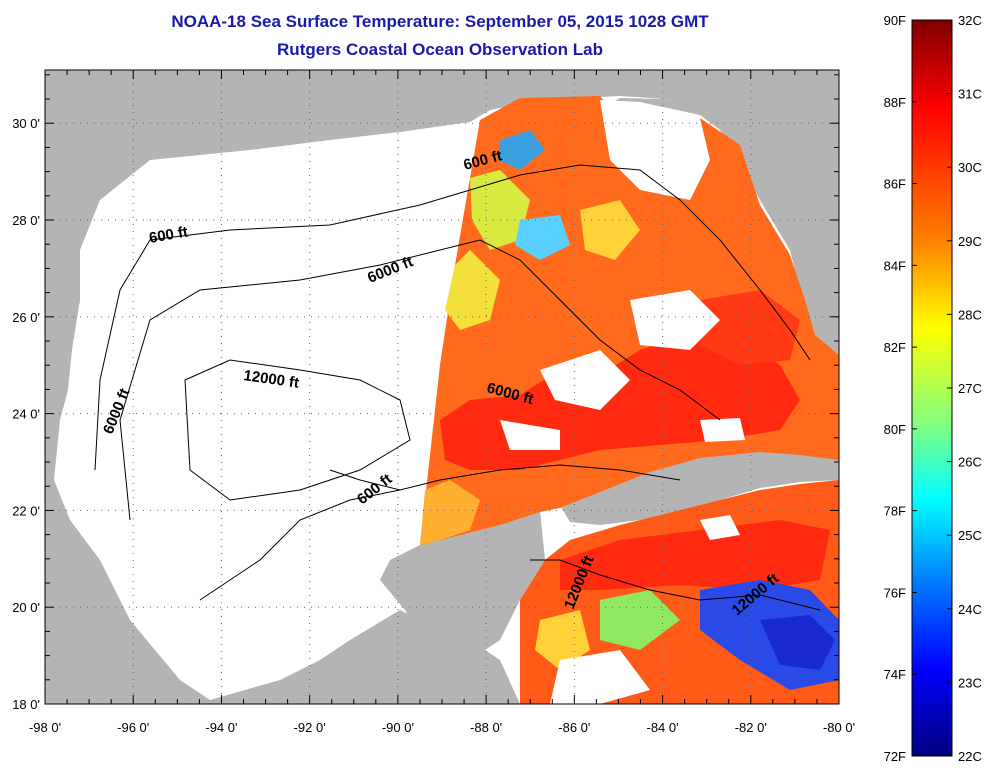 The height and width of the screenshot is (770, 992). What do you see at coordinates (26, 414) in the screenshot?
I see `lat-tick-label: 24 0'` at bounding box center [26, 414].